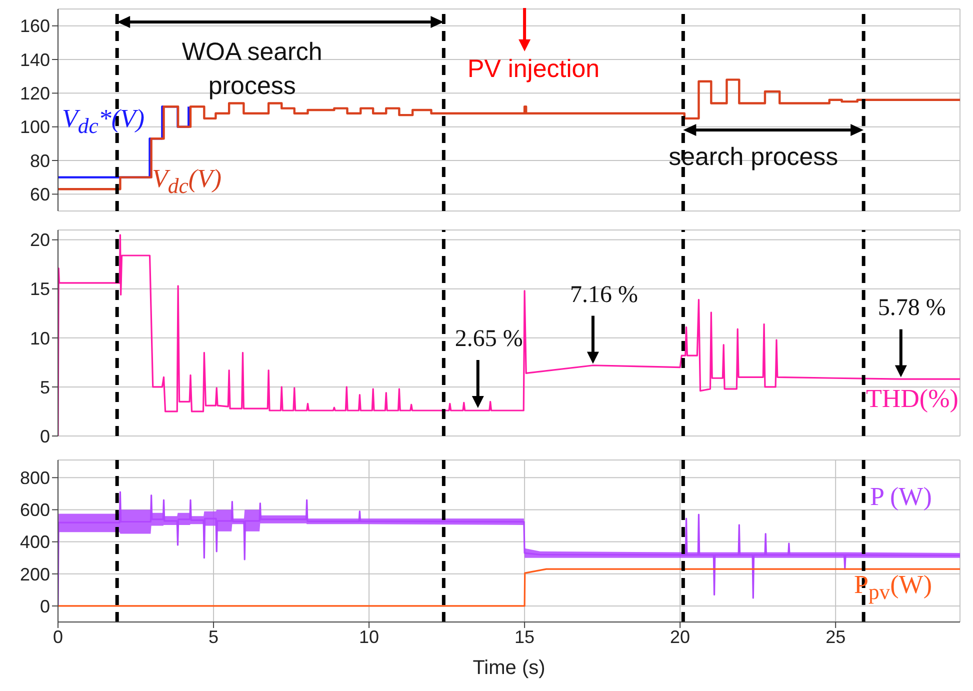 This screenshot has height=691, width=973. What do you see at coordinates (40, 240) in the screenshot?
I see `y-tick-label: 20` at bounding box center [40, 240].